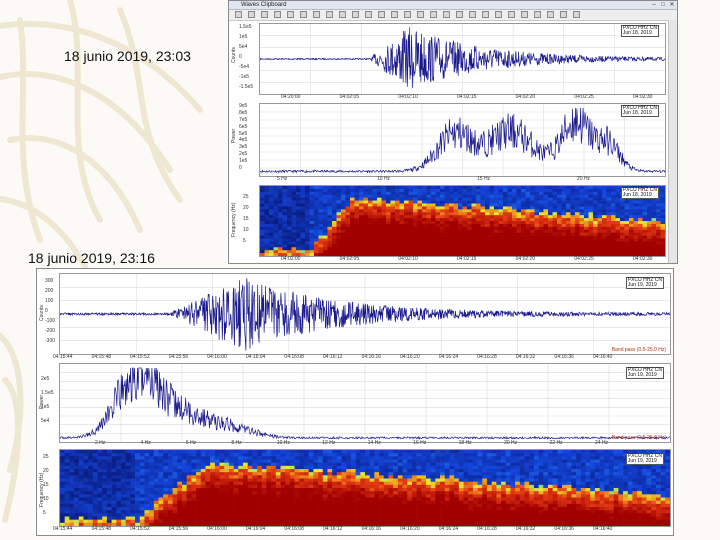 This screenshot has height=540, width=720. What do you see at coordinates (644, 283) in the screenshot?
I see `channel-legend: PXCU HHZ CN Jun 19, 2019` at bounding box center [644, 283].